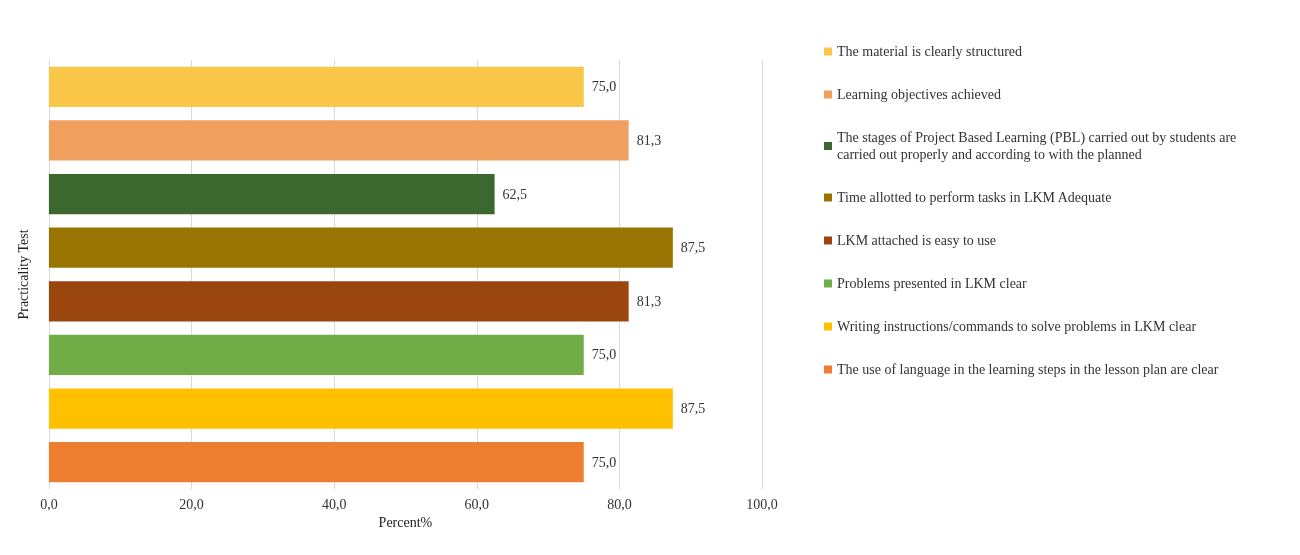 This screenshot has height=555, width=1300. Describe the element at coordinates (762, 504) in the screenshot. I see `x-tick-label: 100,0` at that location.